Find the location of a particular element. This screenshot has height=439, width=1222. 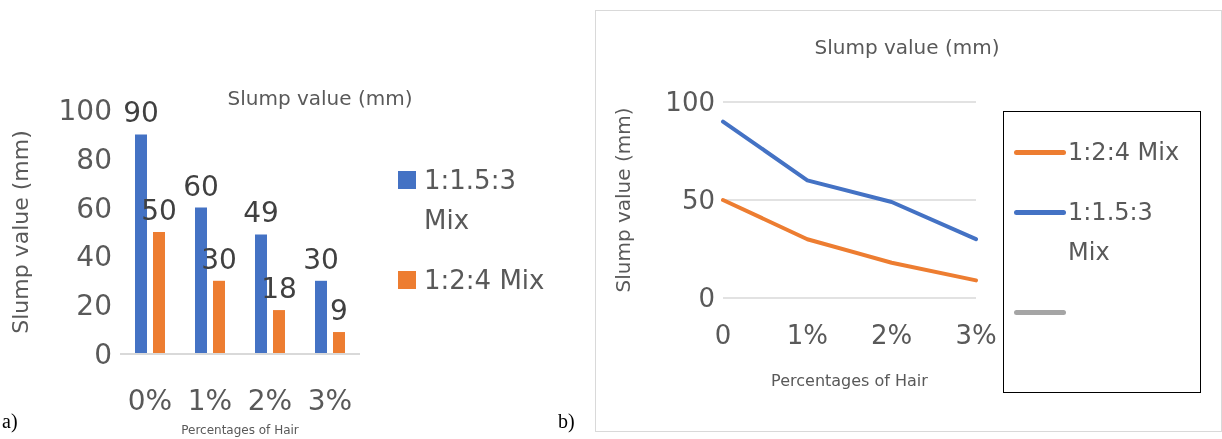

y-tick-label: 20 is located at coordinates (94, 306).